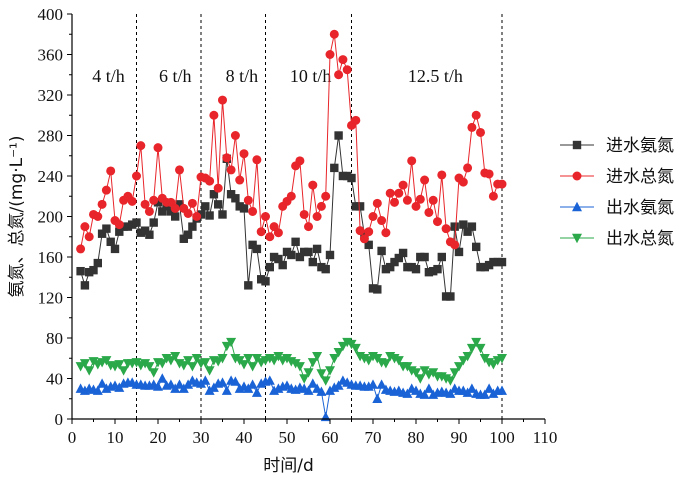  I want to click on x-tick-label: 90, so click(459, 437).